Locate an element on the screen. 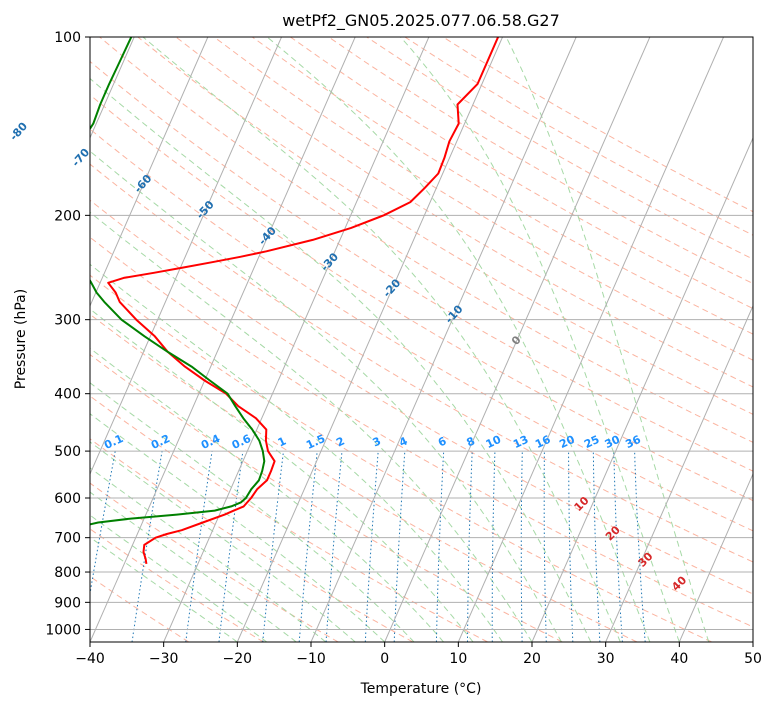 This screenshot has width=775, height=708. mixing-ratio-label: 16 is located at coordinates (543, 442).